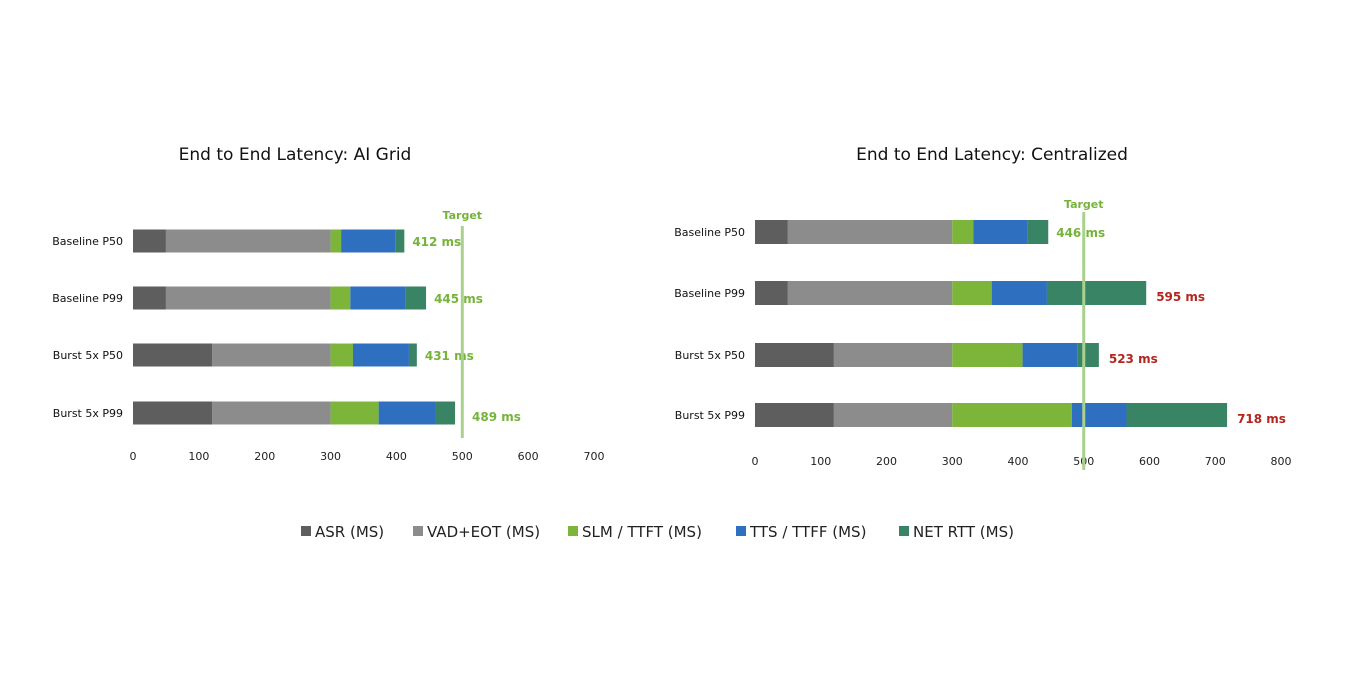  What do you see at coordinates (458, 299) in the screenshot?
I see `total-label: 445 ms` at bounding box center [458, 299].